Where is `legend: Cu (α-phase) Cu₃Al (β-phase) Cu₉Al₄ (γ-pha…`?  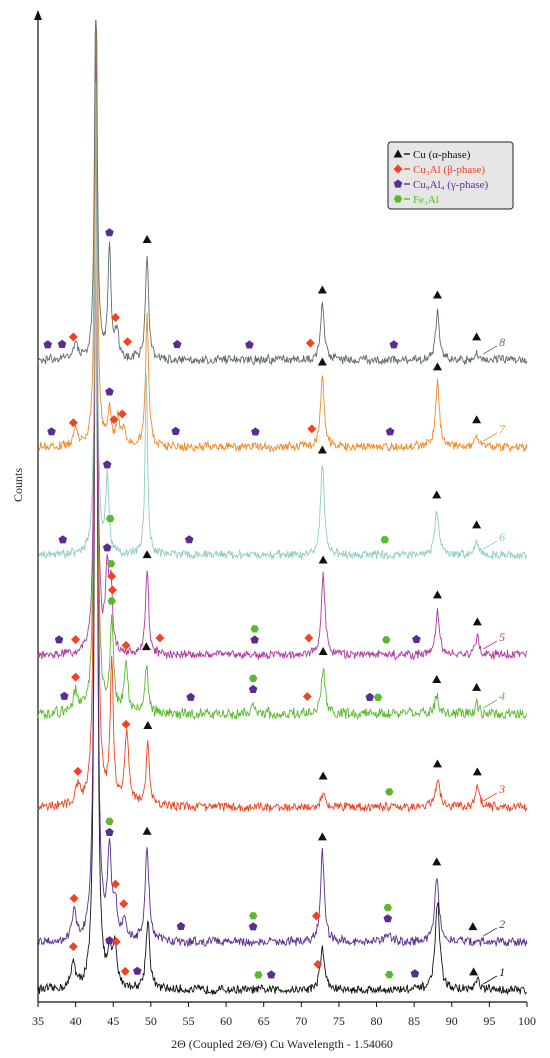 legend: Cu (α-phase) Cu₃Al (β-phase) Cu₉Al₄ (γ-pha… is located at coordinates (450, 175).